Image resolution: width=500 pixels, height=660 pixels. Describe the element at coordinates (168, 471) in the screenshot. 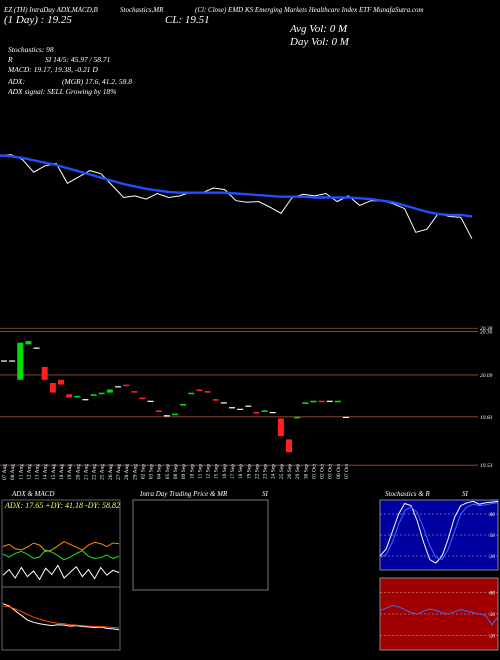

I see `x-tick-label: 05 Sep` at that location.